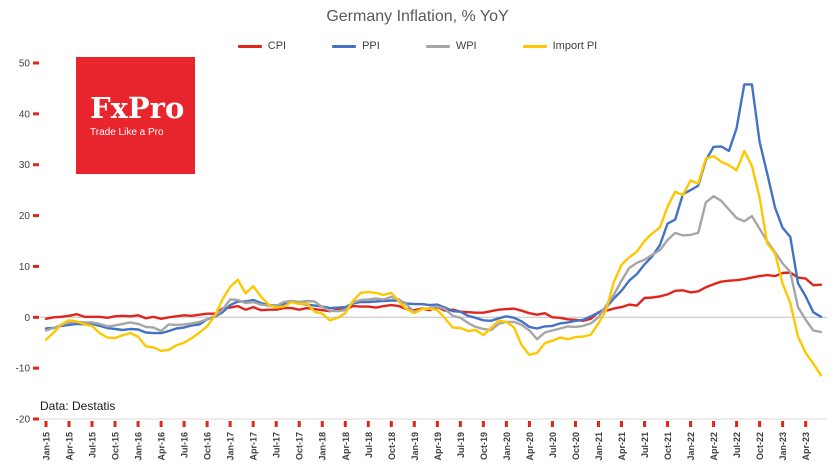  What do you see at coordinates (553, 445) in the screenshot?
I see `svg-text: Jul-20` at bounding box center [553, 445].